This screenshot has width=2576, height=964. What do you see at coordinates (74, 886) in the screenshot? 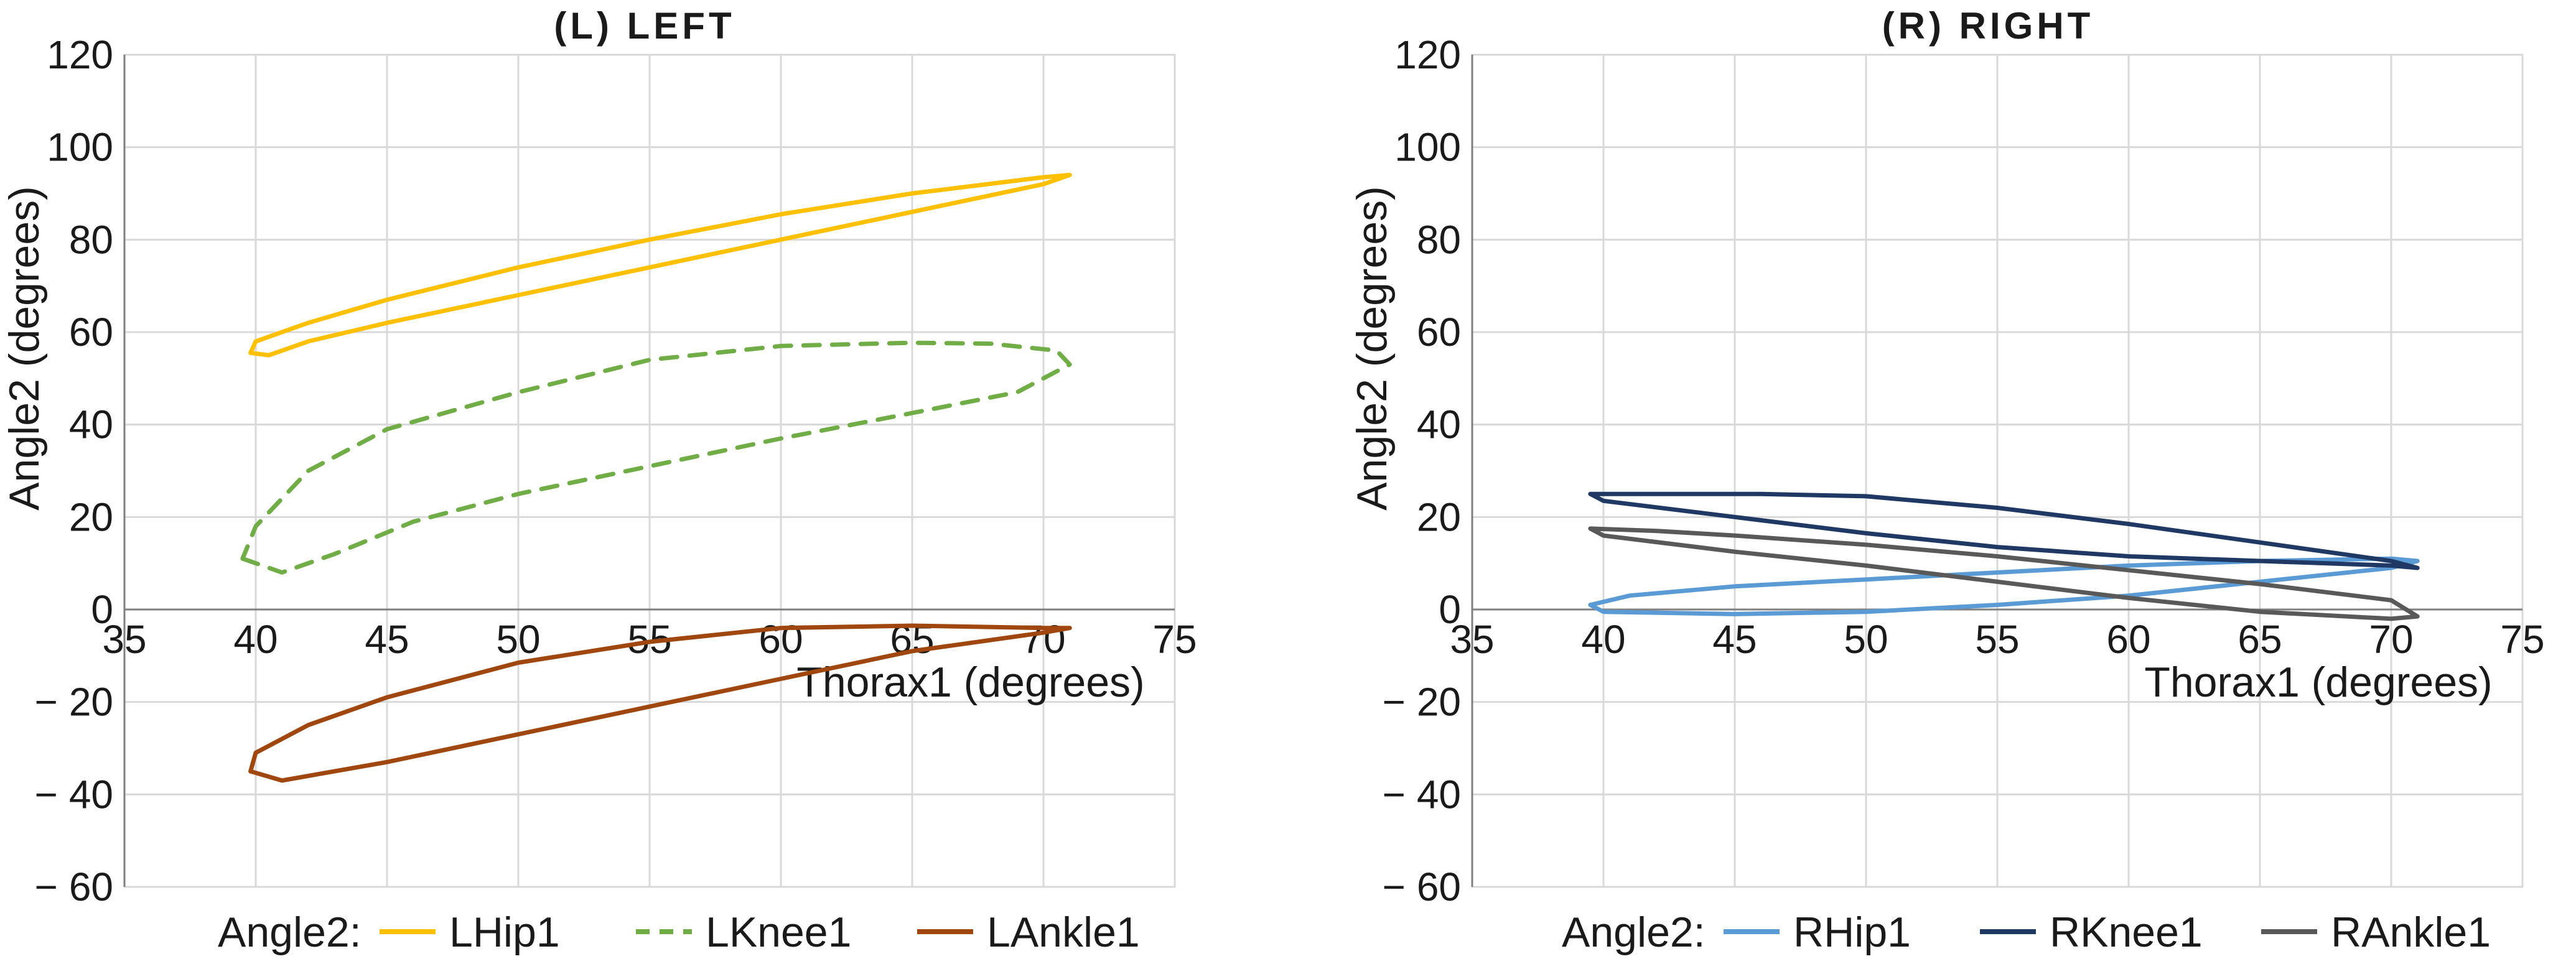
I see `left-y-tick-label: − 60` at bounding box center [74, 886].